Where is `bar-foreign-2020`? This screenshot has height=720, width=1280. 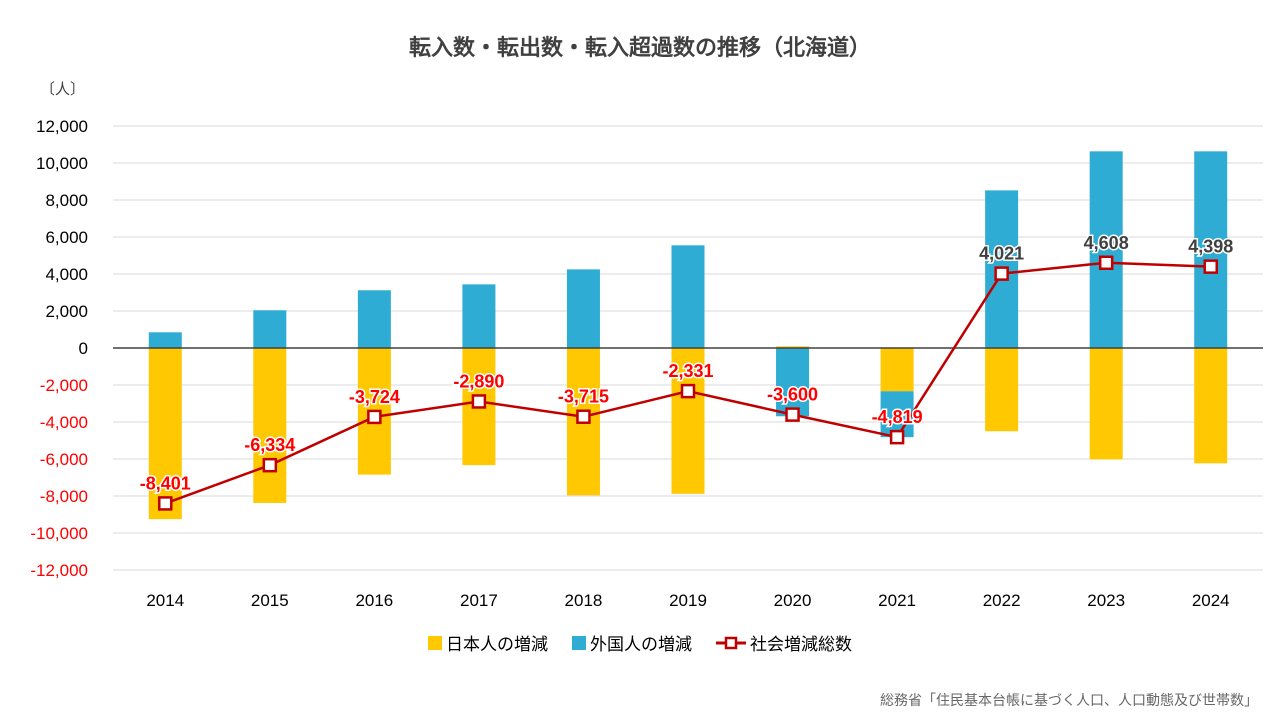 bar-foreign-2020 is located at coordinates (793, 382).